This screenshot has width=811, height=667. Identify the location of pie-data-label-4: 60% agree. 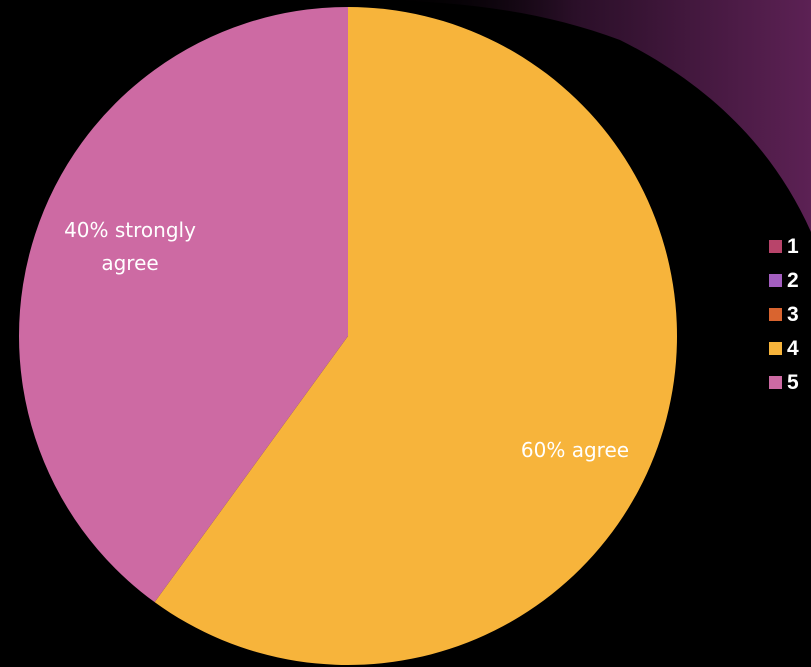
(575, 450).